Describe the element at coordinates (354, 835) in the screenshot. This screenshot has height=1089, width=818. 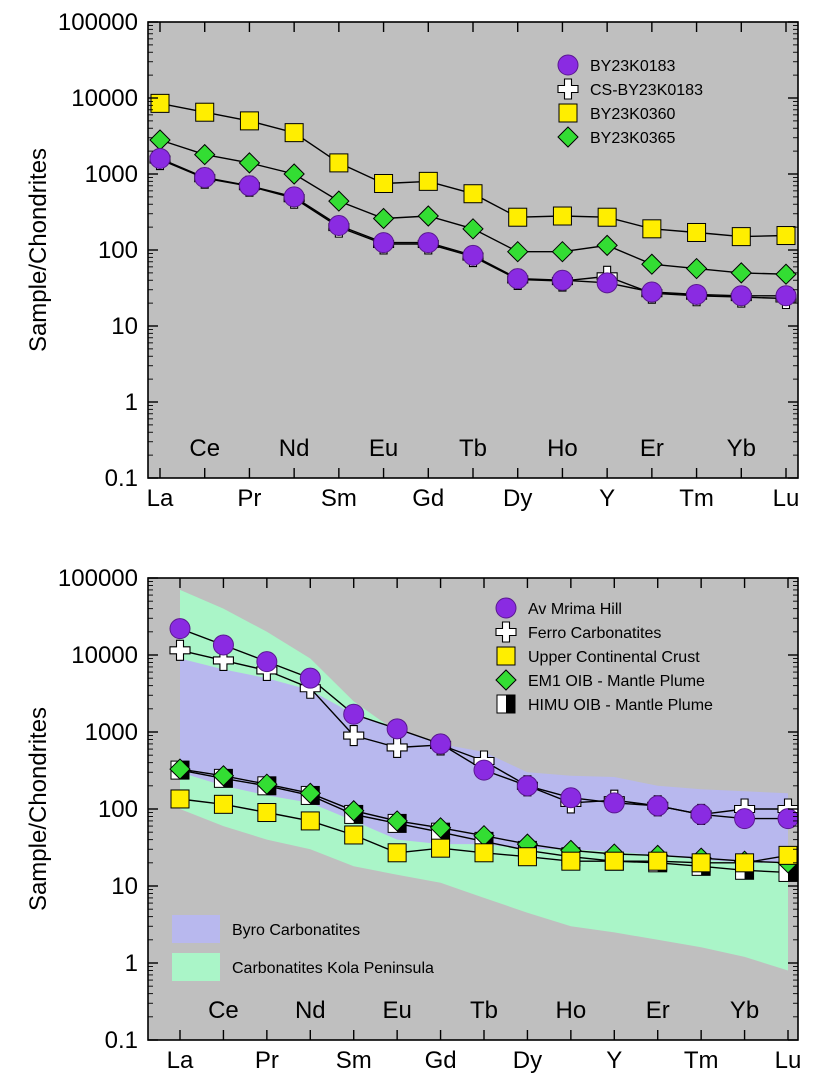
I see `point-upper-continental-crust-Sm` at that location.